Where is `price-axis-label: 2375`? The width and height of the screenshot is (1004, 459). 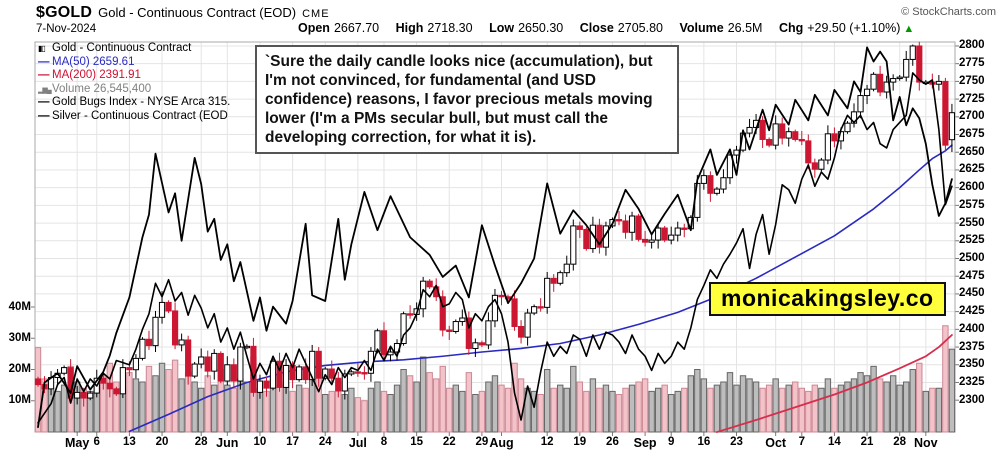 price-axis-label: 2375 is located at coordinates (972, 346).